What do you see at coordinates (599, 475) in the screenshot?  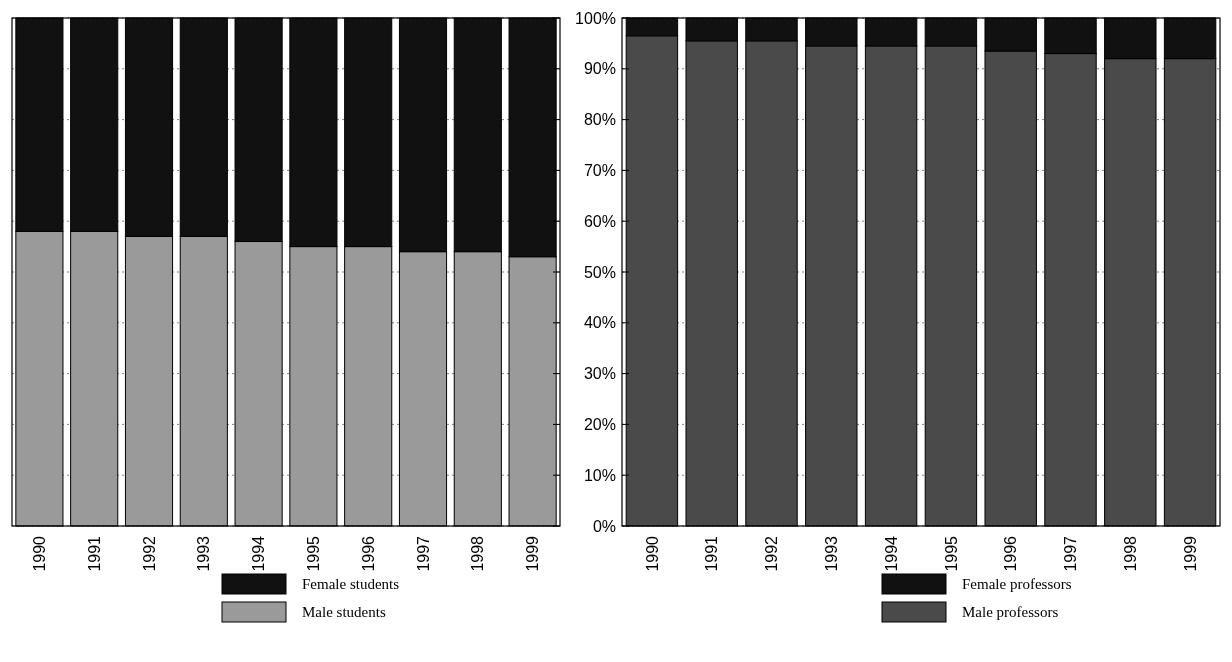 I see `y-tick-label: 10%` at bounding box center [599, 475].